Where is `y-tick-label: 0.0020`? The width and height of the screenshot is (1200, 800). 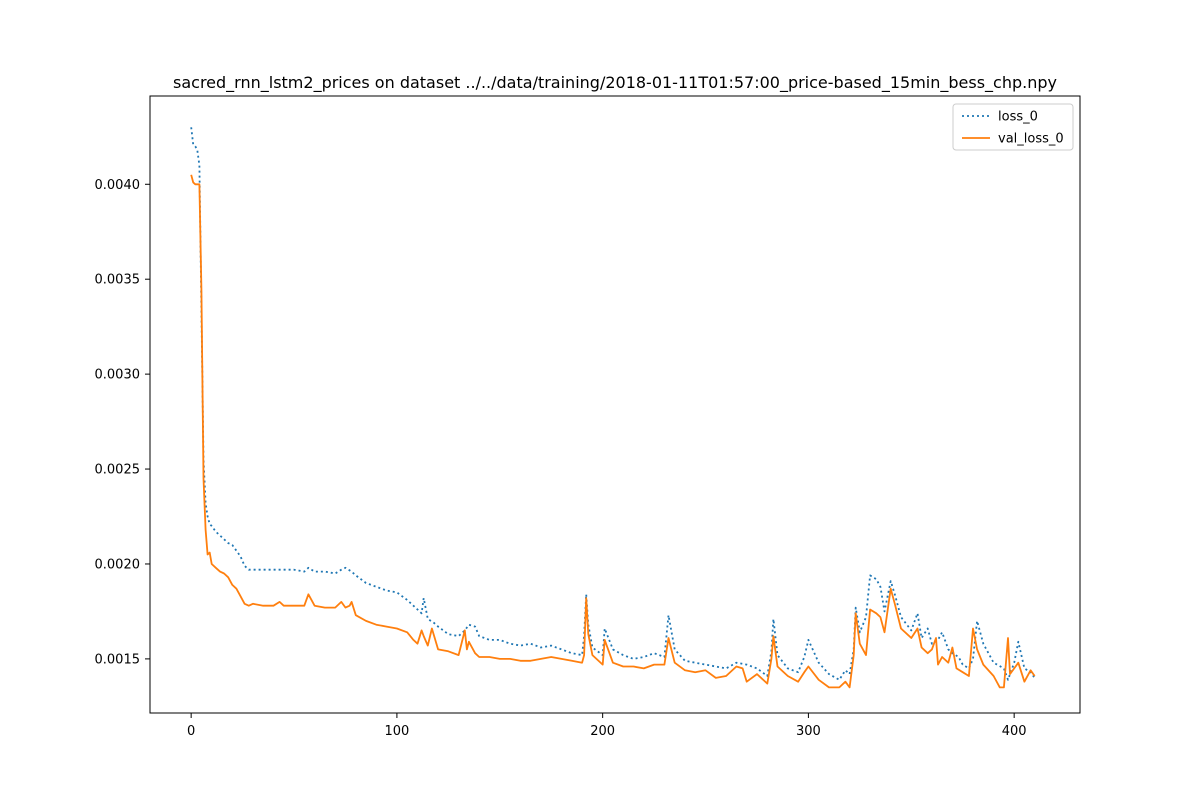 y-tick-label: 0.0020 is located at coordinates (118, 564).